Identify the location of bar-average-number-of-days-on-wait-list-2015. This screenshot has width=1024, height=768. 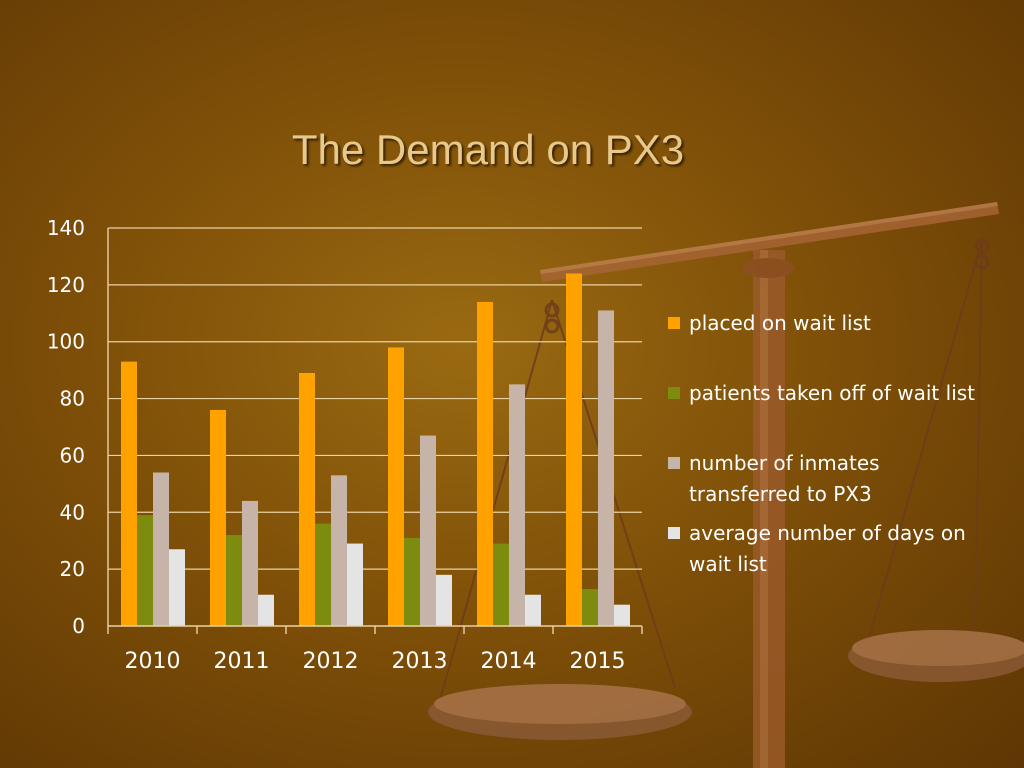
(622, 615).